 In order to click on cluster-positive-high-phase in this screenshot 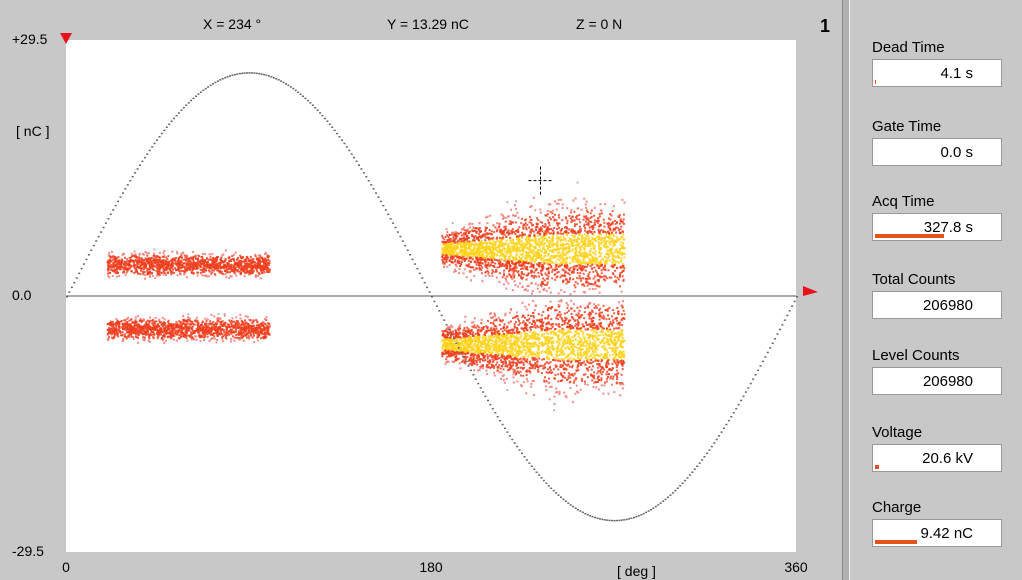, I will do `click(533, 238)`.